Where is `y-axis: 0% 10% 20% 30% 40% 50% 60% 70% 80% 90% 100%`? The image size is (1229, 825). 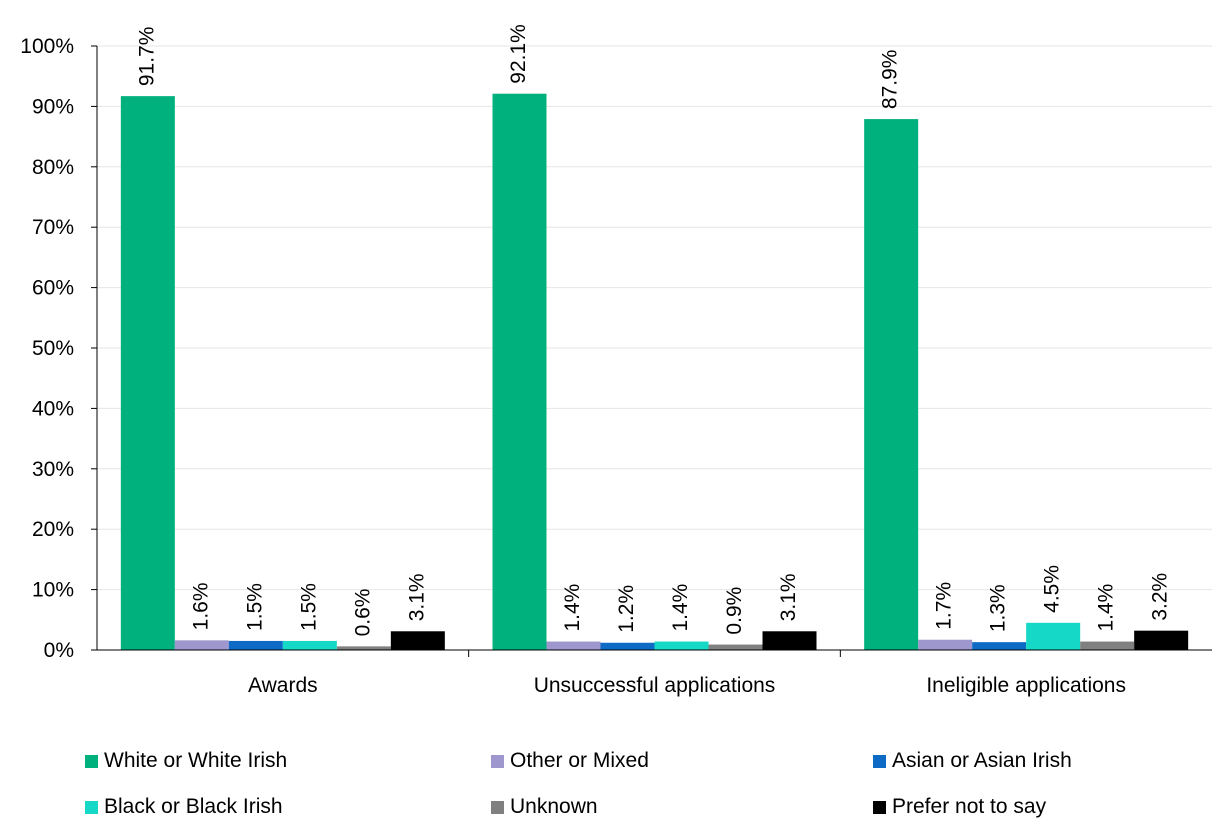 y-axis: 0% 10% 20% 30% 40% 50% 60% 70% 80% 90% 100% is located at coordinates (59, 348).